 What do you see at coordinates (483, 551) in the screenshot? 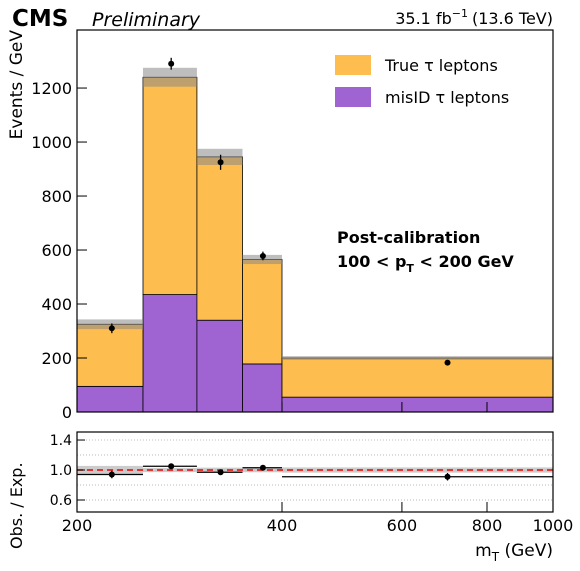
I see `x-label-main: m` at bounding box center [483, 551].